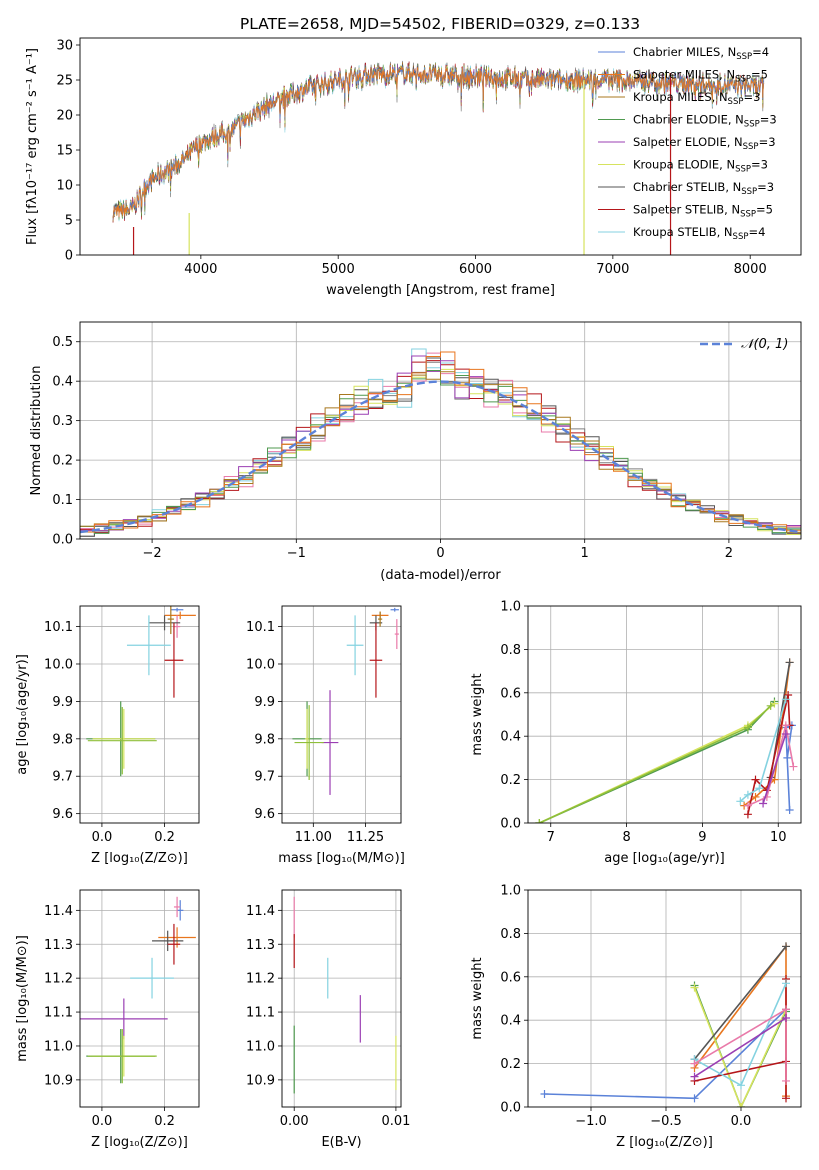  What do you see at coordinates (62, 461) in the screenshot?
I see `y-tick-label: 0.2` at bounding box center [62, 461].